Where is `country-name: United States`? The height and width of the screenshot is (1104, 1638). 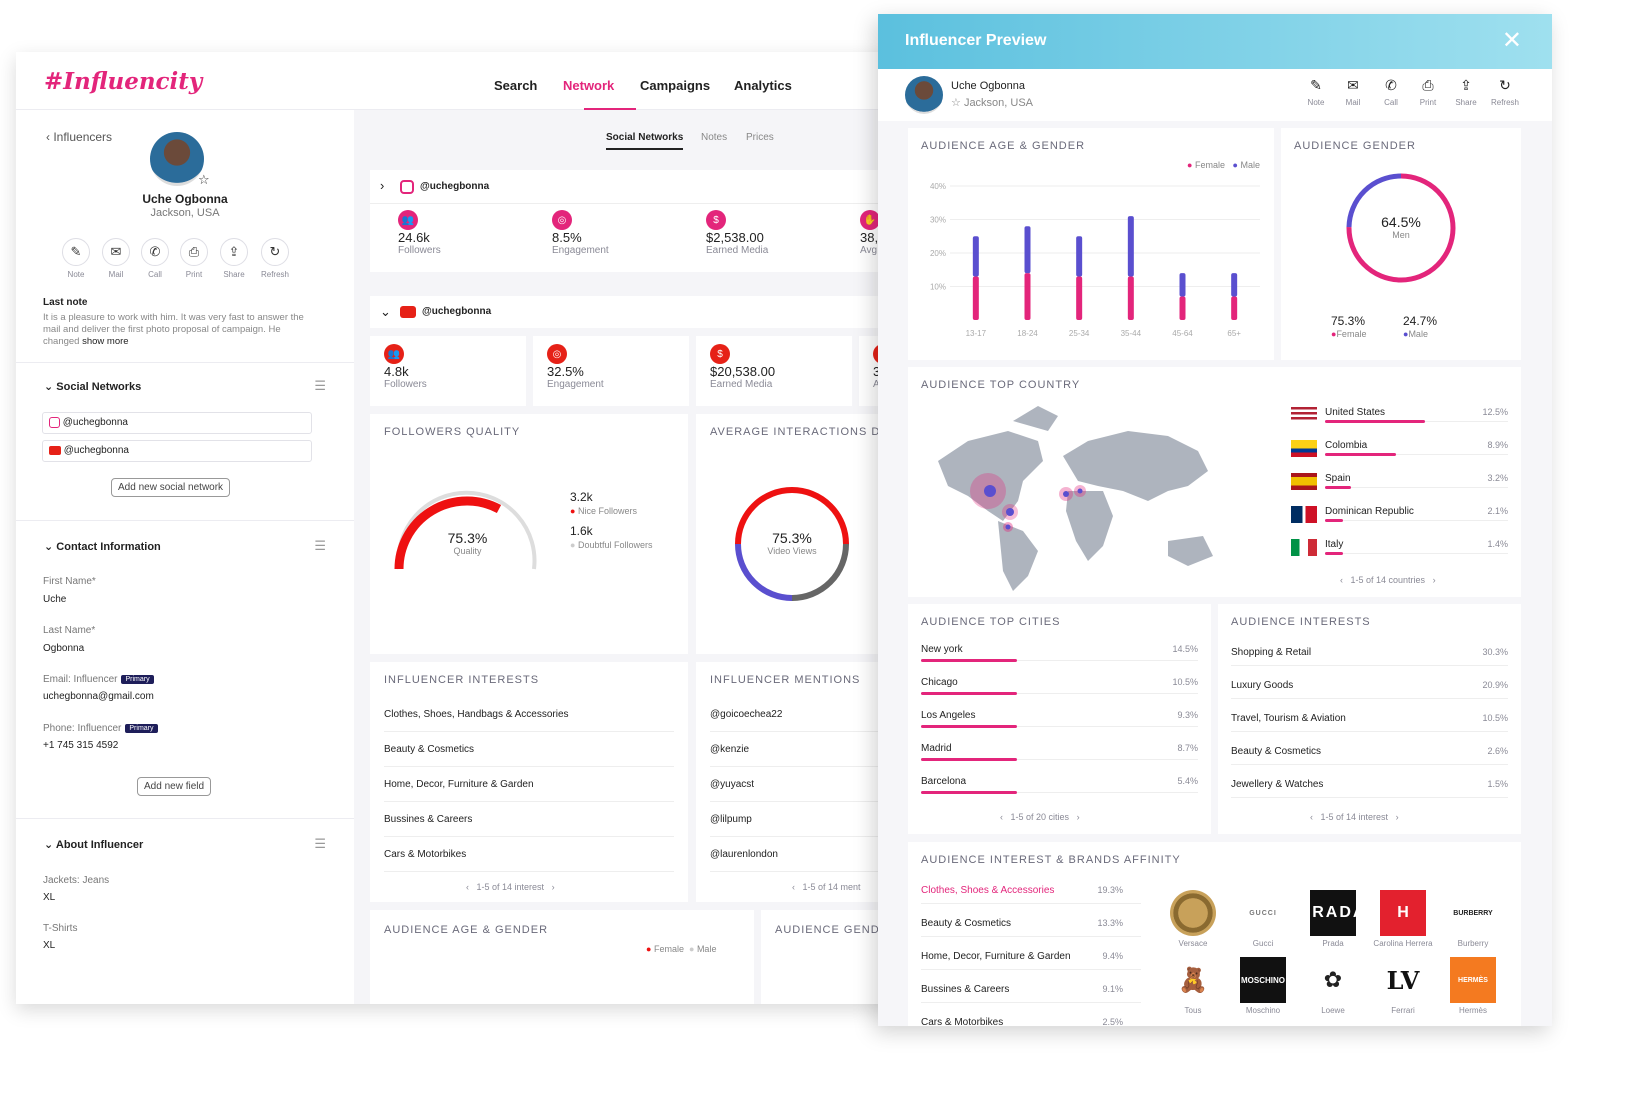
country-name: United States is located at coordinates (1355, 412).